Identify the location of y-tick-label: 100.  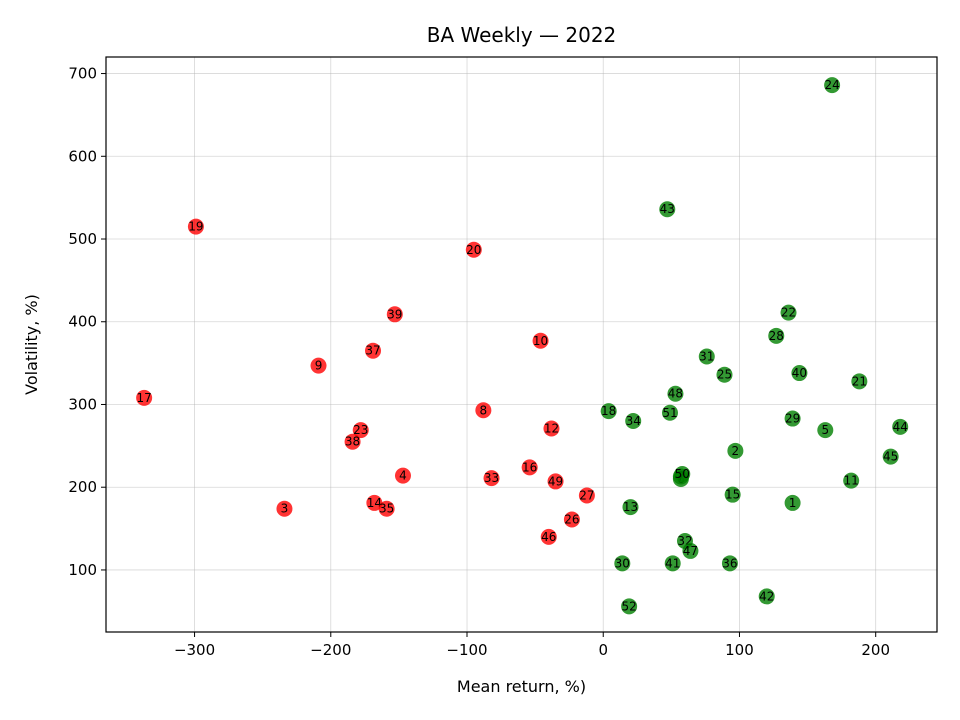
(82, 570).